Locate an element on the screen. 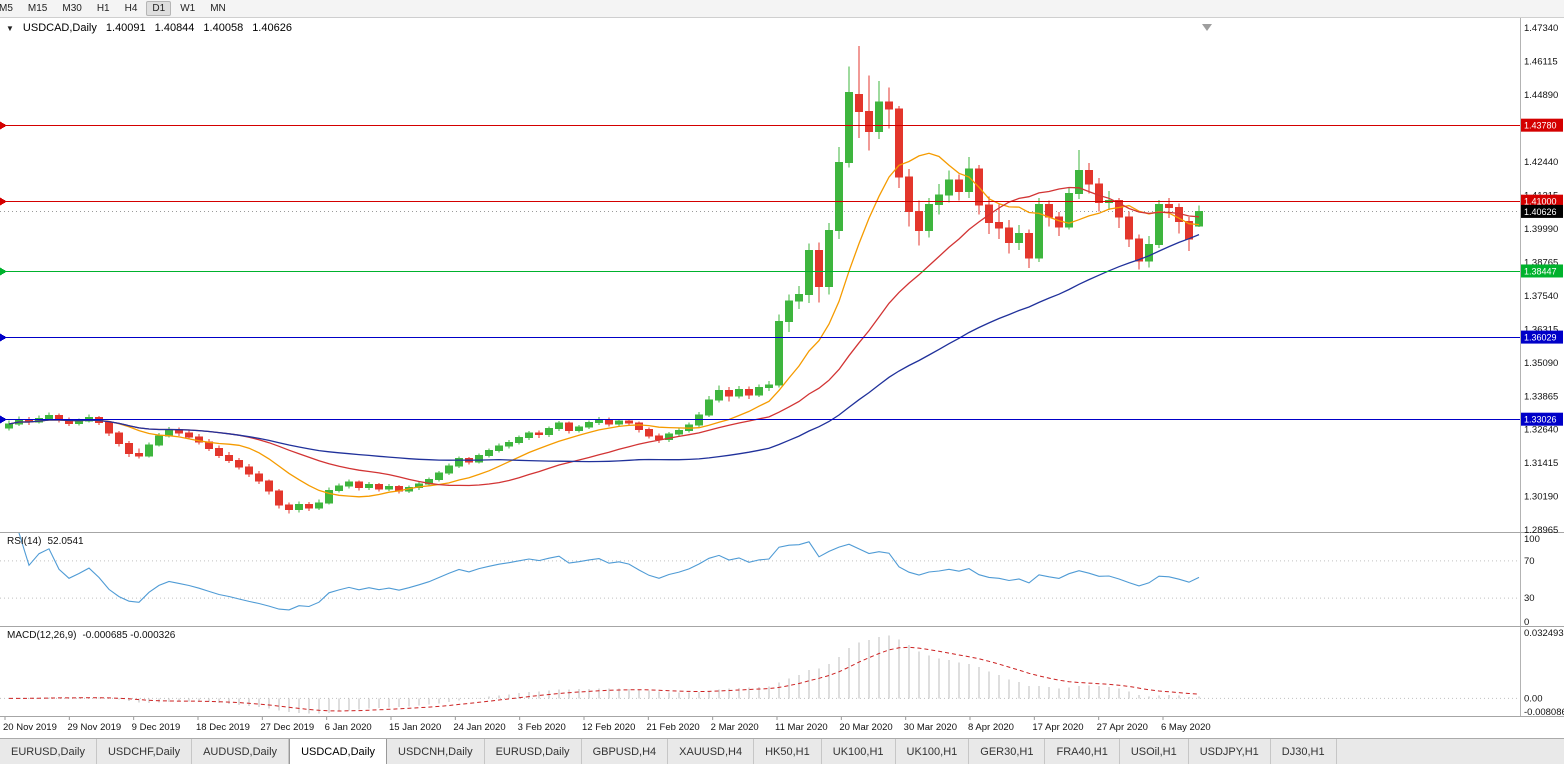 This screenshot has width=1564, height=764. svg-text: 24 Jan 2020 is located at coordinates (479, 727).